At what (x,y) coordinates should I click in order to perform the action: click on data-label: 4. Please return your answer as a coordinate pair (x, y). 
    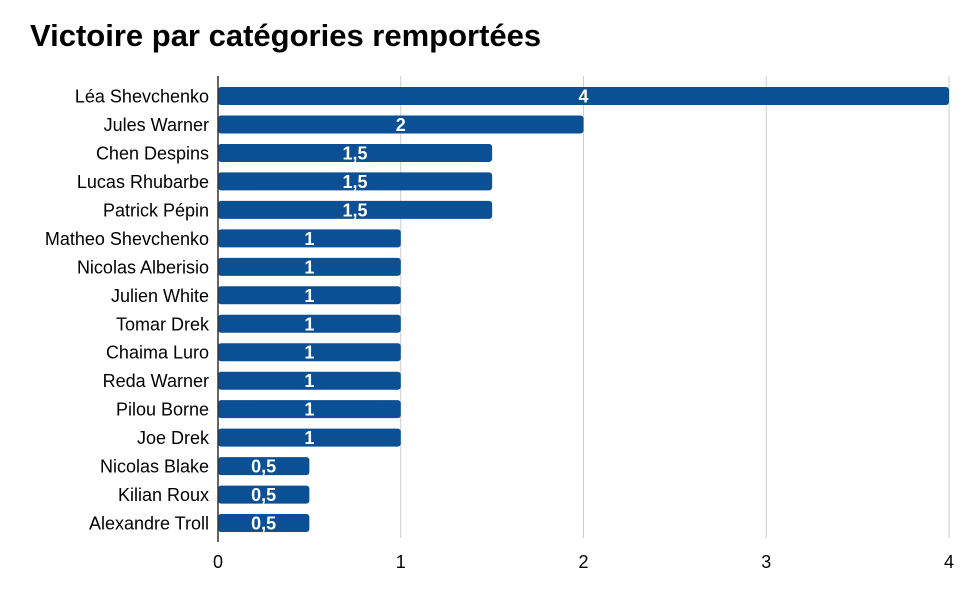
    Looking at the image, I should click on (583, 97).